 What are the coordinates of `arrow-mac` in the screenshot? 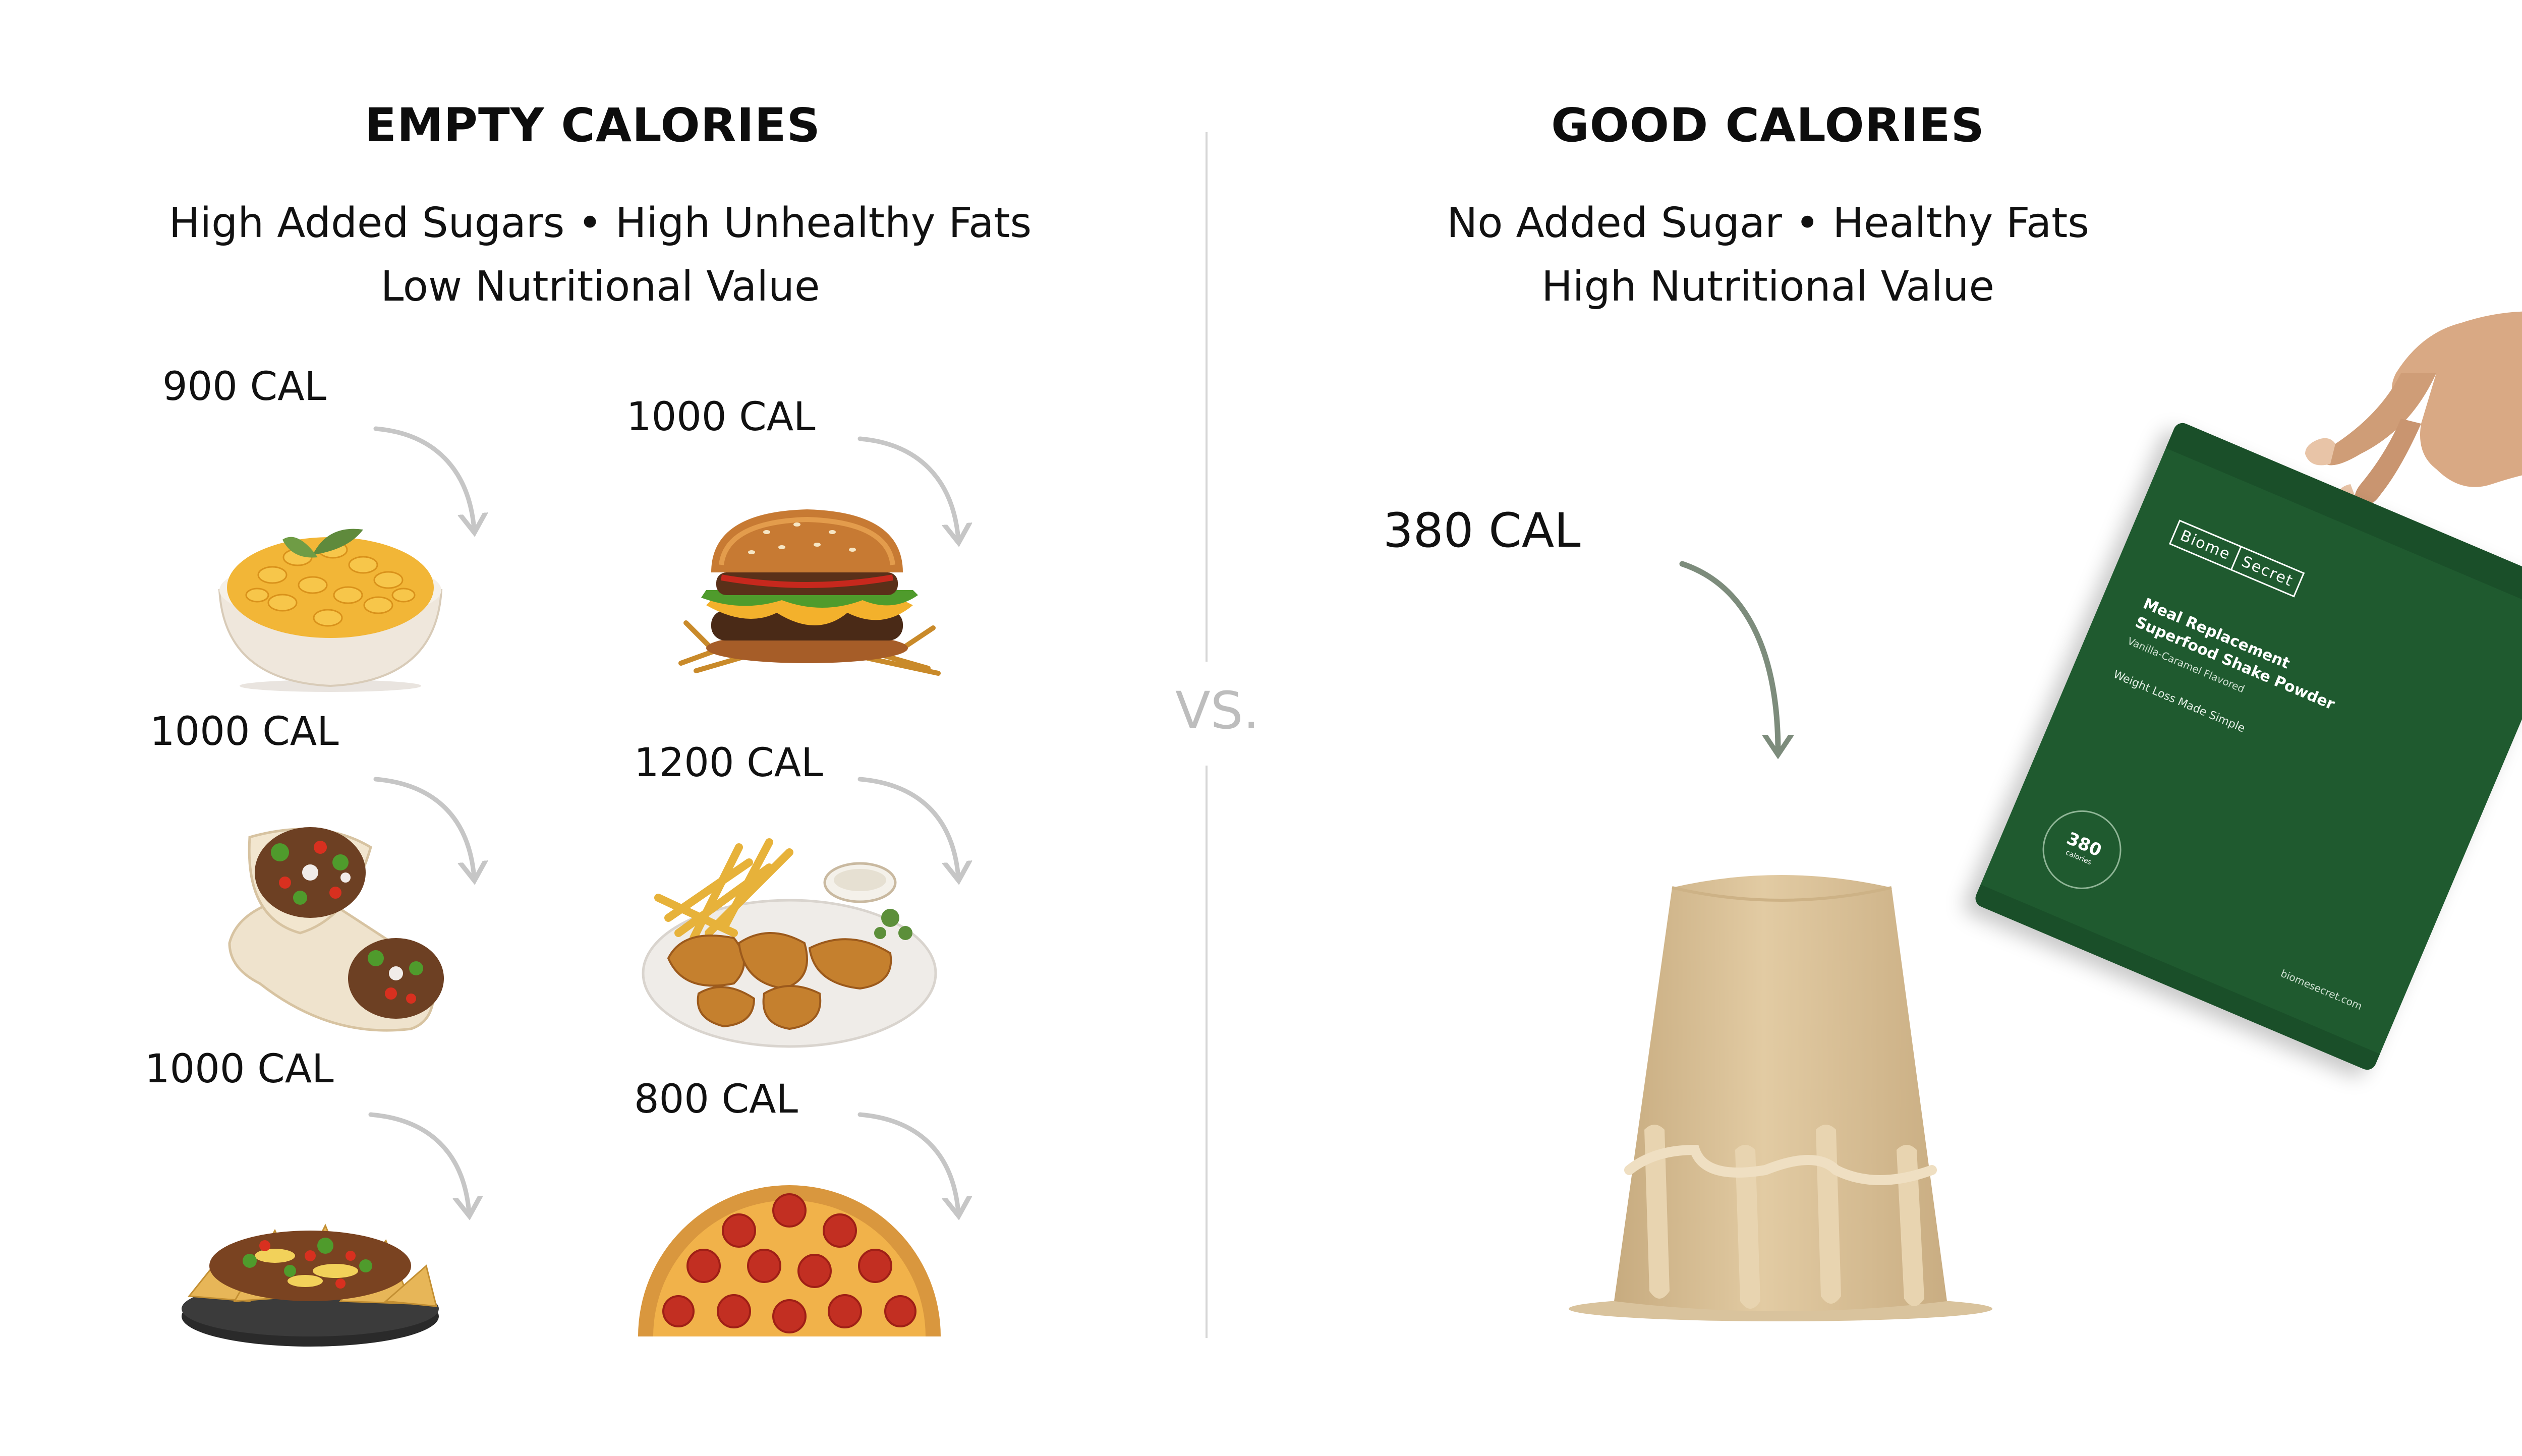 It's located at (423, 478).